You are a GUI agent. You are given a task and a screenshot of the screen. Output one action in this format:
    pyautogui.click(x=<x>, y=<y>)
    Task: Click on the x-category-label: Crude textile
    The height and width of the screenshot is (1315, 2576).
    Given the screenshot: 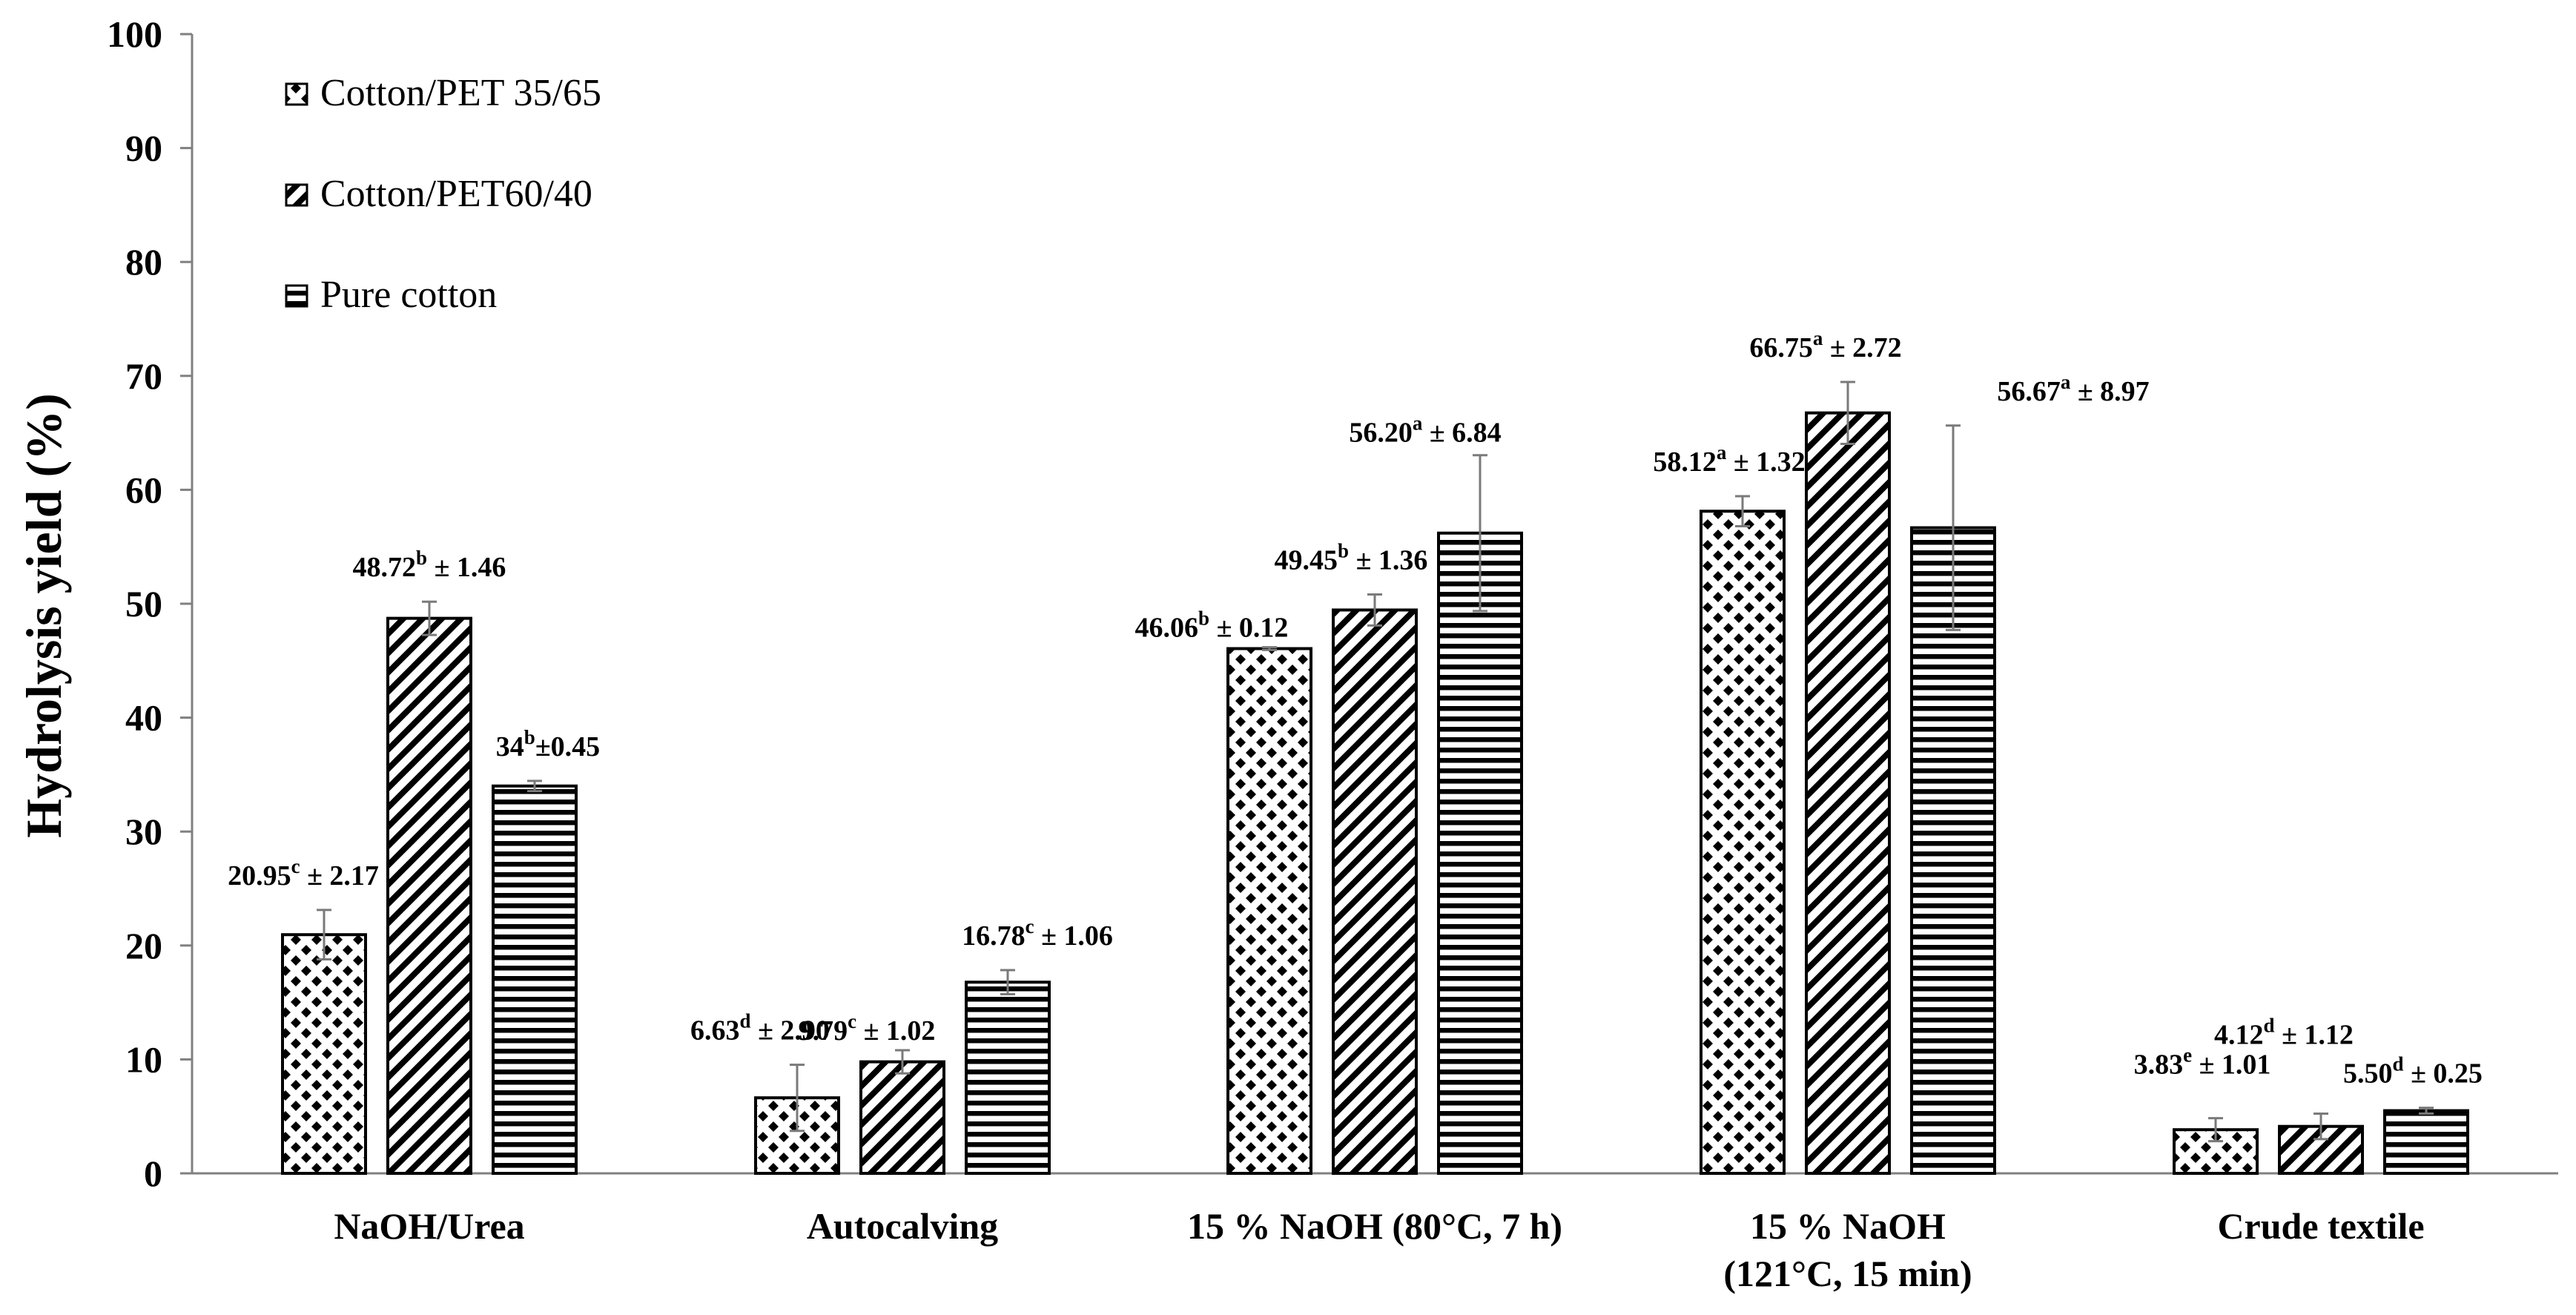 What is the action you would take?
    pyautogui.click(x=2320, y=1226)
    